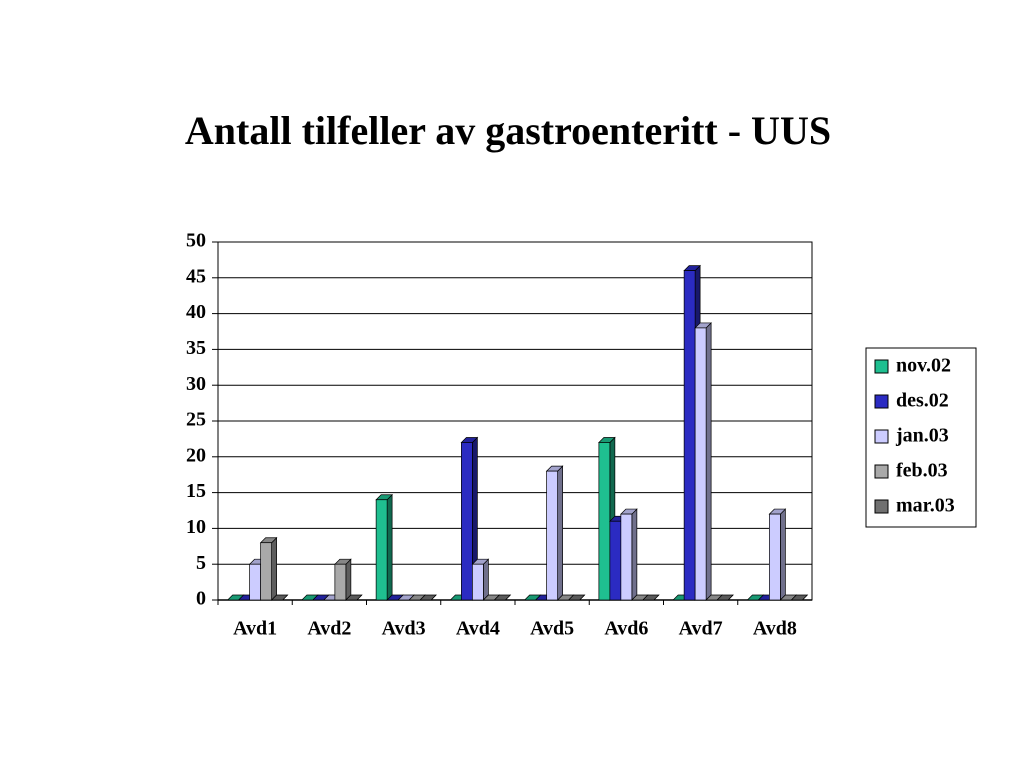  Describe the element at coordinates (478, 629) in the screenshot. I see `x-tick-label: Avd4` at that location.